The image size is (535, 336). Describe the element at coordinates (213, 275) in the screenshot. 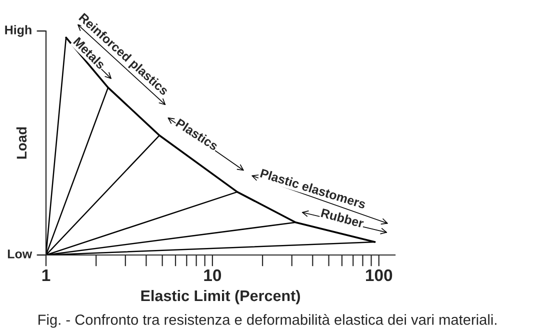

I see `x-tick-label: 10` at that location.